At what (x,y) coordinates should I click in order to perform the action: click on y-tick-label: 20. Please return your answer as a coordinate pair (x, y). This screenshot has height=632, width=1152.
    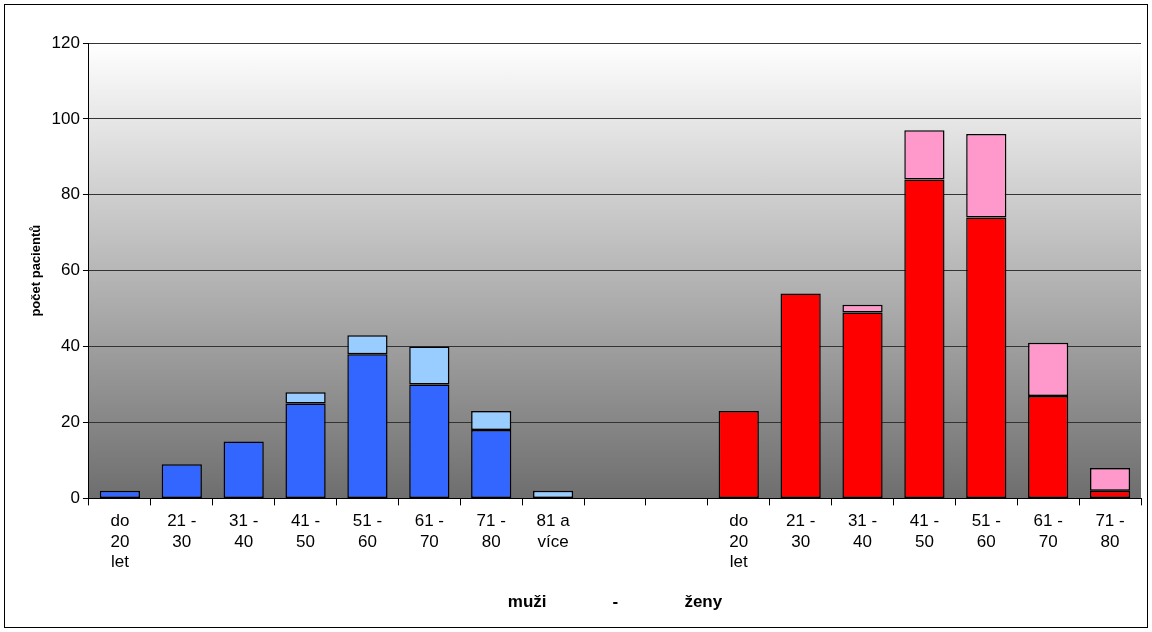
    Looking at the image, I should click on (70, 422).